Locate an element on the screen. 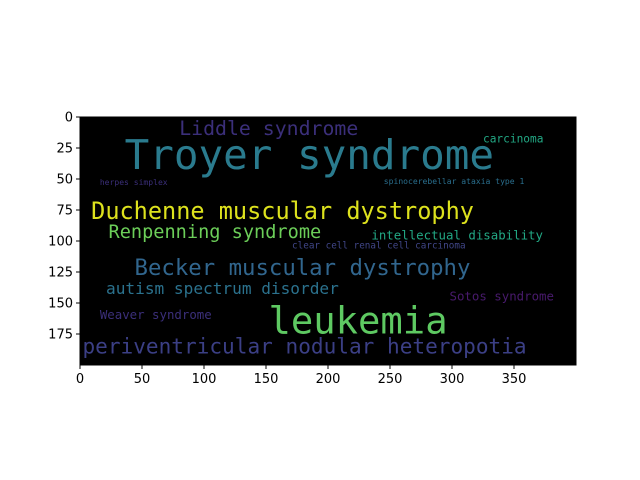 This screenshot has height=480, width=640. x-tick-label: 150 is located at coordinates (266, 379).